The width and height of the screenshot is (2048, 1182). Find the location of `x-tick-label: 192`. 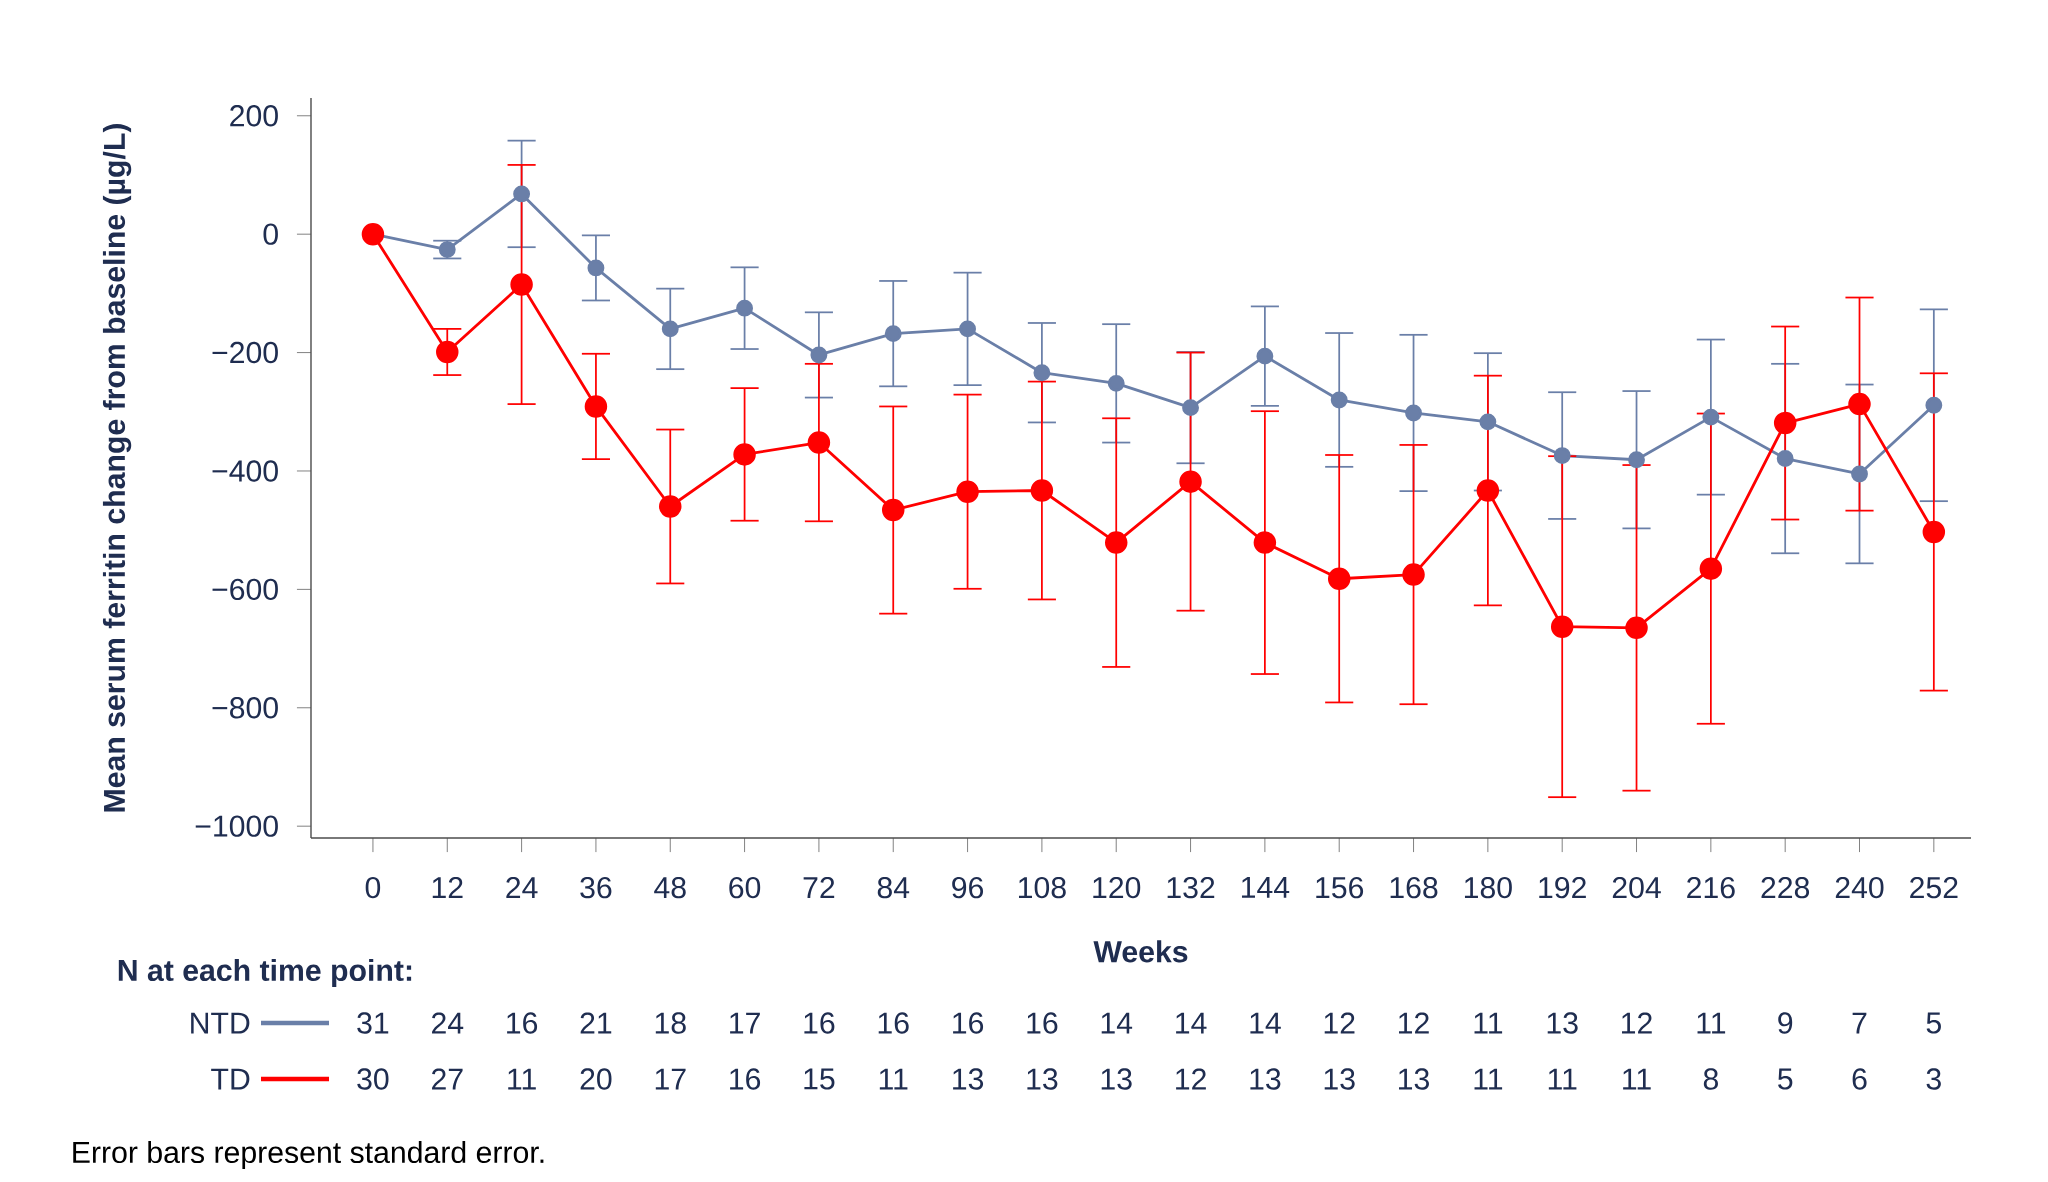

x-tick-label: 192 is located at coordinates (1562, 887).